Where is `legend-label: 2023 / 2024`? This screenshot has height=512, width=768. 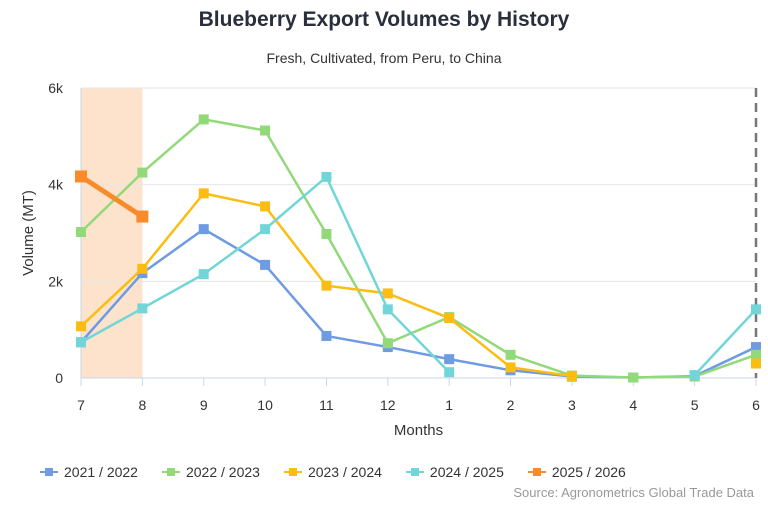
legend-label: 2023 / 2024 is located at coordinates (344, 472).